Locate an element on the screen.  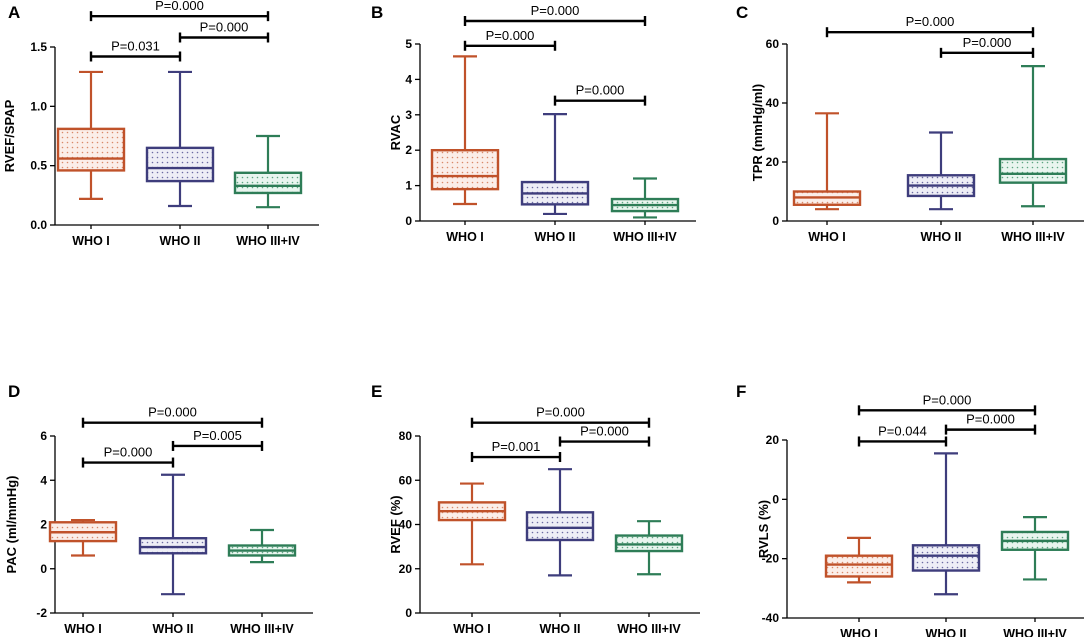
panel-letter: E is located at coordinates (376, 391).